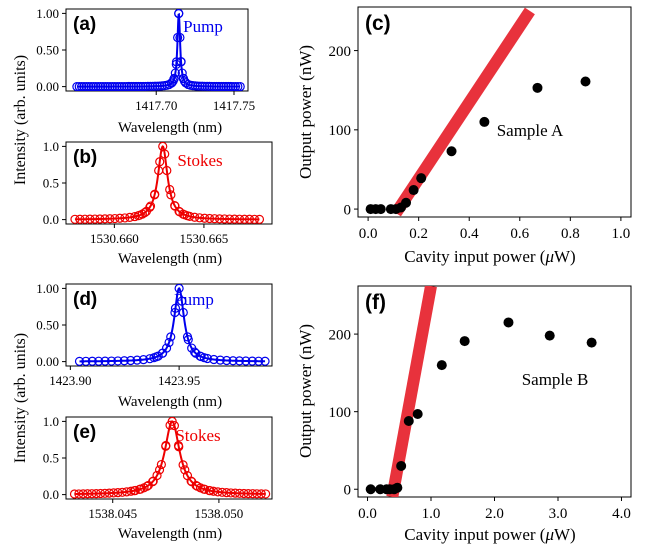 The image size is (654, 547). What do you see at coordinates (156, 105) in the screenshot?
I see `xtick-label: 1417.70` at bounding box center [156, 105].